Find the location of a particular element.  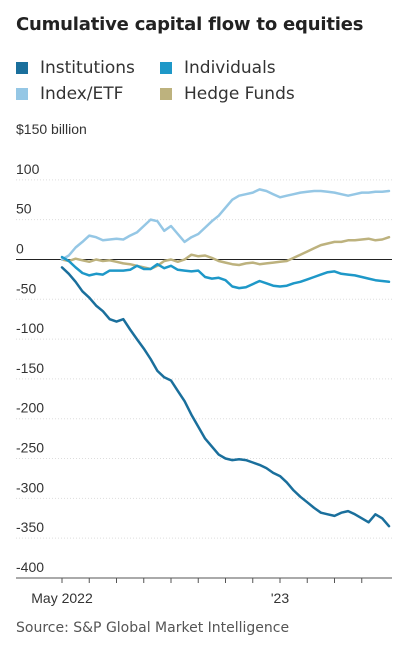

series-line-hedge-funds is located at coordinates (225, 253).